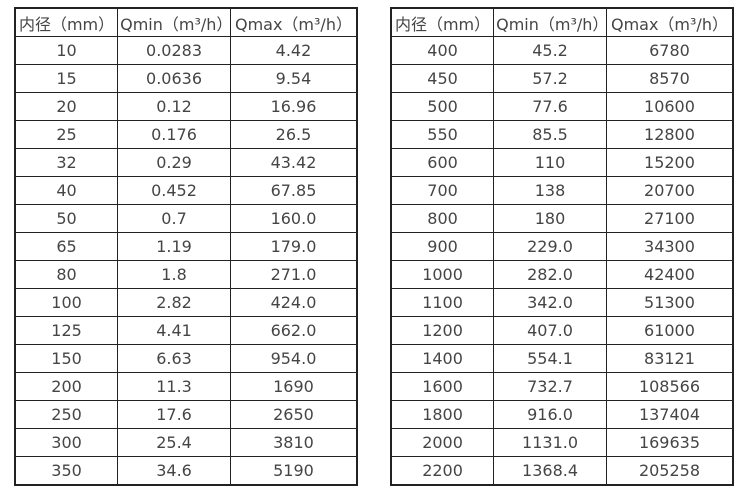  What do you see at coordinates (66, 218) in the screenshot?
I see `table-cell: 50` at bounding box center [66, 218].